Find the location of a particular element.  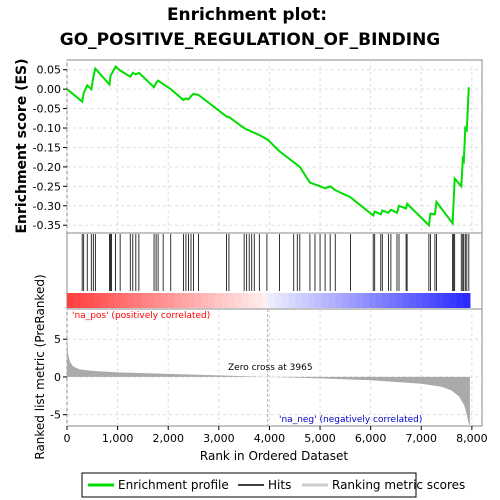

es-ytick-label: 0.00 is located at coordinates (49, 89).